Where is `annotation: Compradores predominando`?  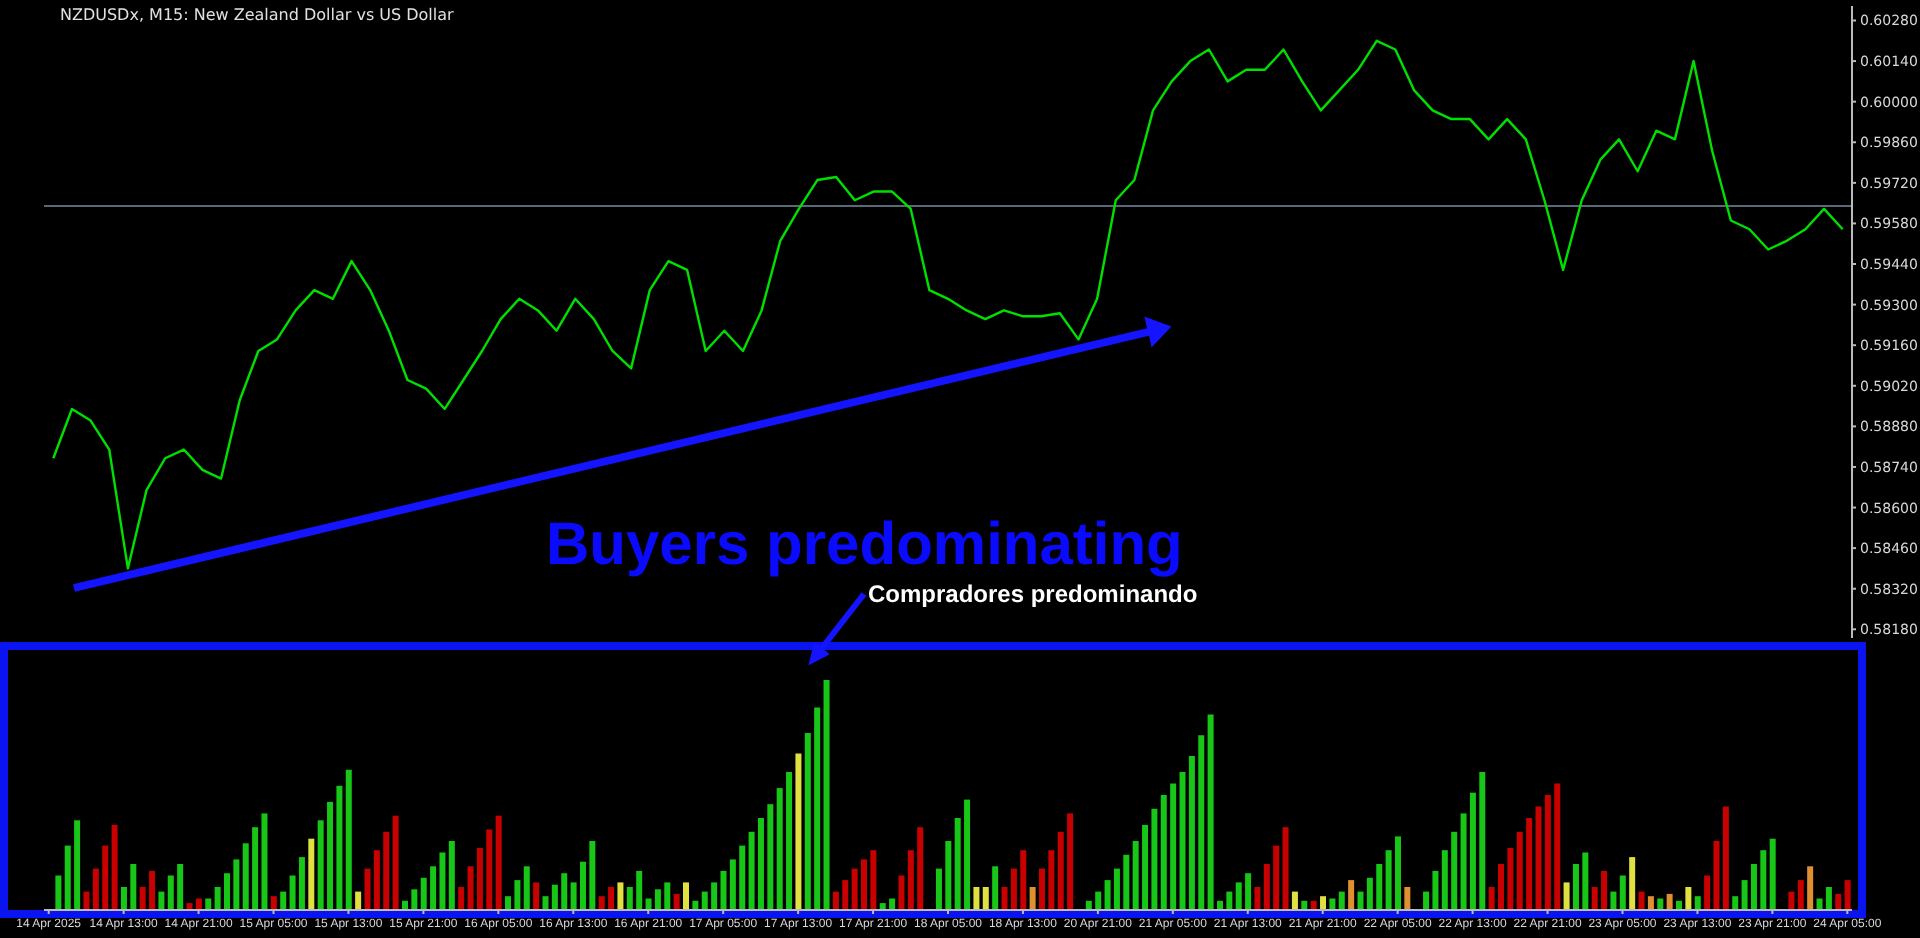 annotation: Compradores predominando is located at coordinates (1033, 594).